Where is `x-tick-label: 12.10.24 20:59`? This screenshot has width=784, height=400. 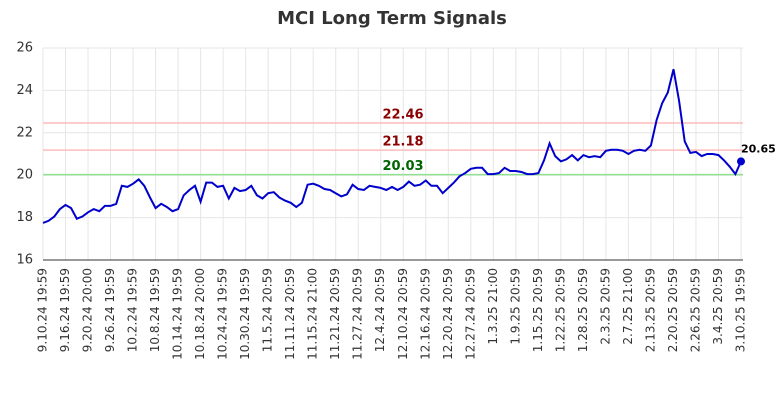
x-tick-label: 12.10.24 20:59 is located at coordinates (403, 314).